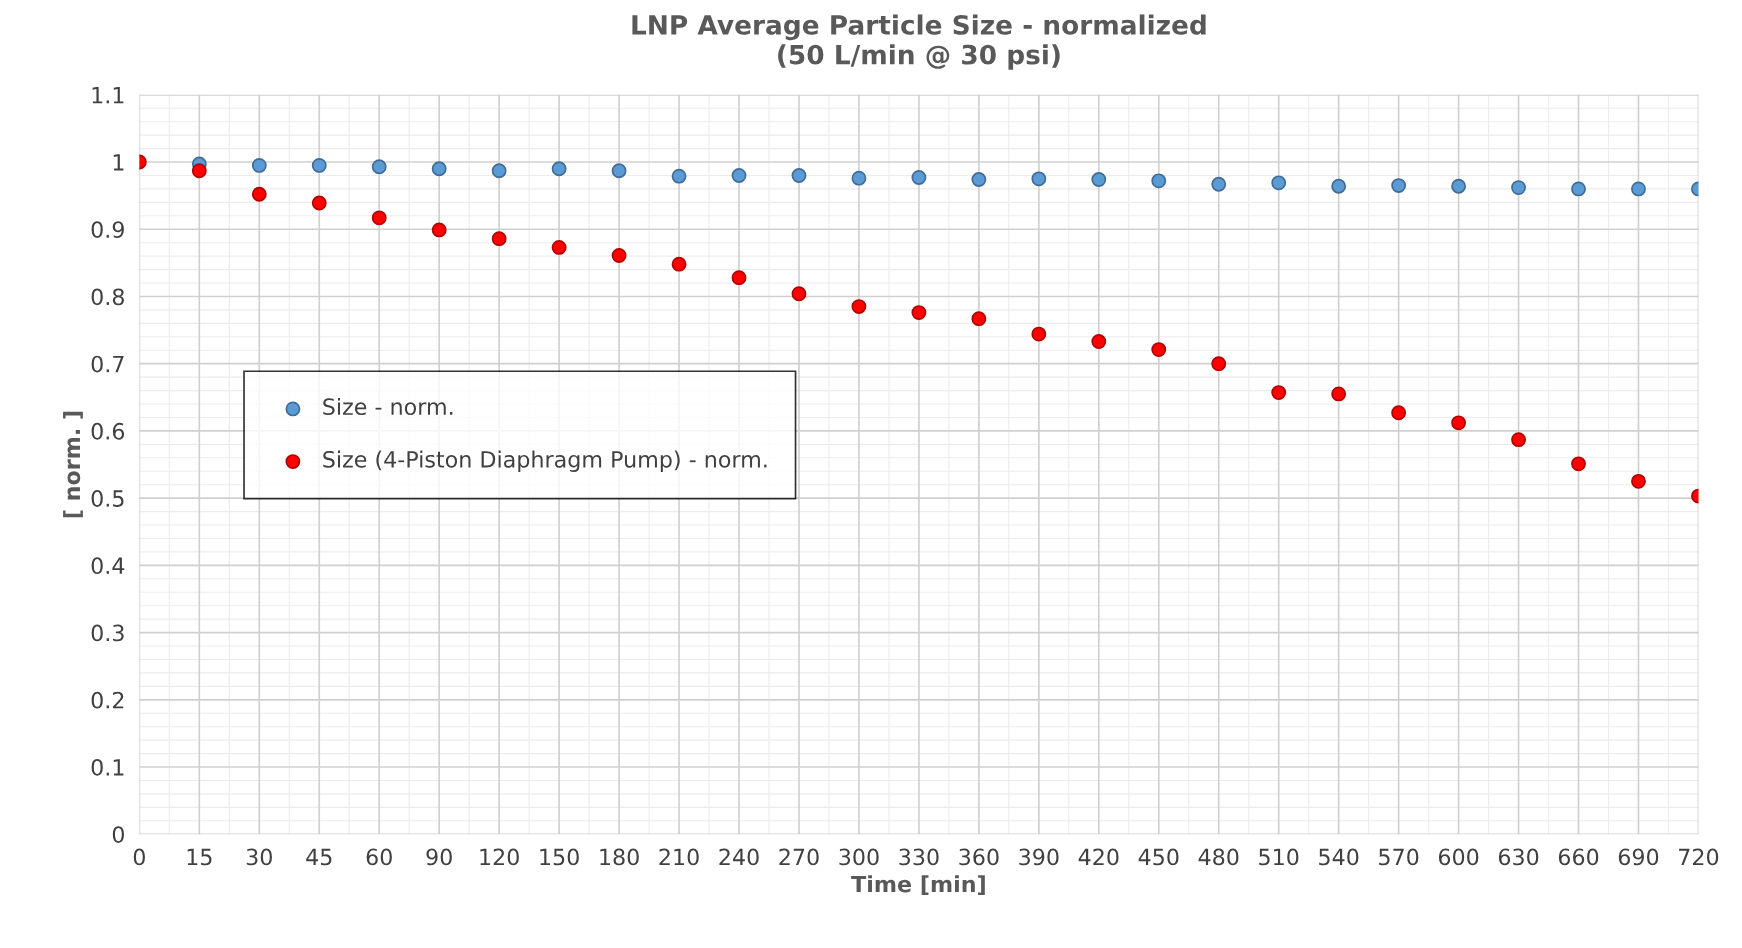  I want to click on y-tick-label: 0.8, so click(107, 297).